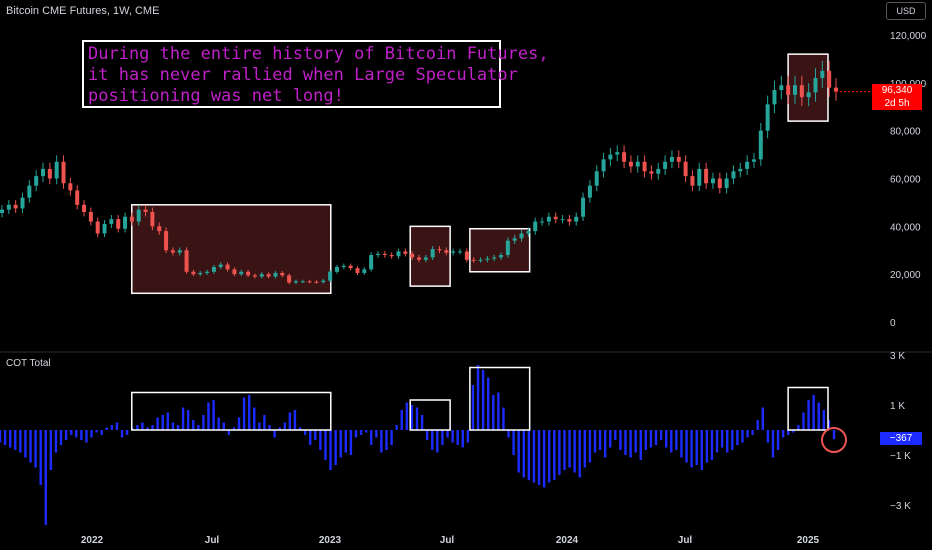 The width and height of the screenshot is (932, 550). I want to click on cot-highlight-boxes, so click(480, 398).